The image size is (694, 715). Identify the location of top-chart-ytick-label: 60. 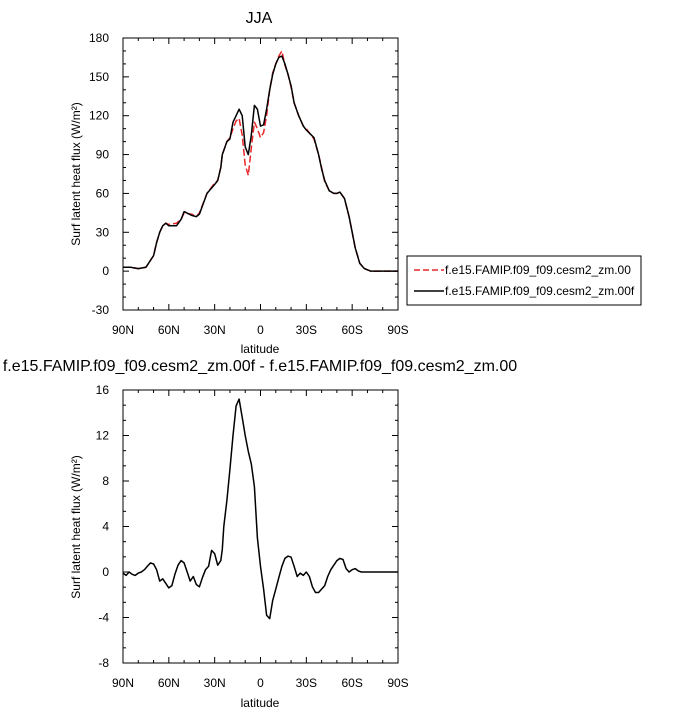
(103, 193).